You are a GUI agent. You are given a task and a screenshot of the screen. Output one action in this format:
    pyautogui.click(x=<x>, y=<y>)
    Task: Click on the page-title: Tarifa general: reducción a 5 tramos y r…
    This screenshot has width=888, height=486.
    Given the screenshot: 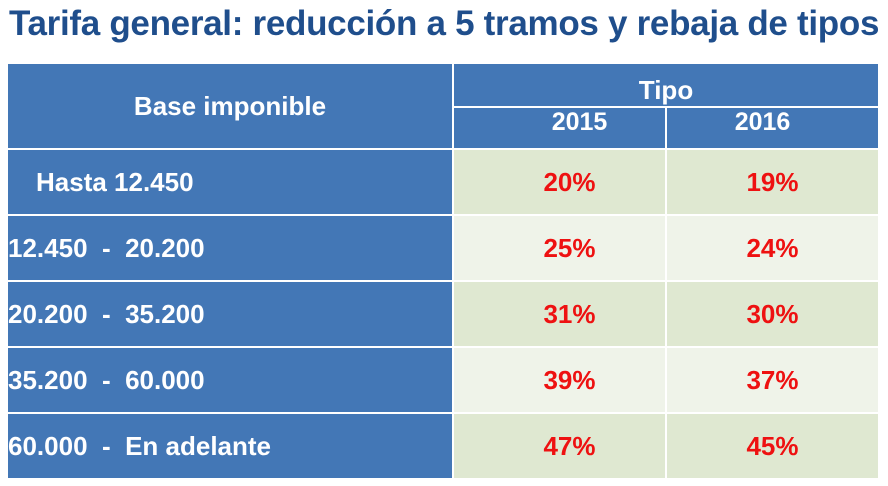 What is the action you would take?
    pyautogui.click(x=444, y=23)
    